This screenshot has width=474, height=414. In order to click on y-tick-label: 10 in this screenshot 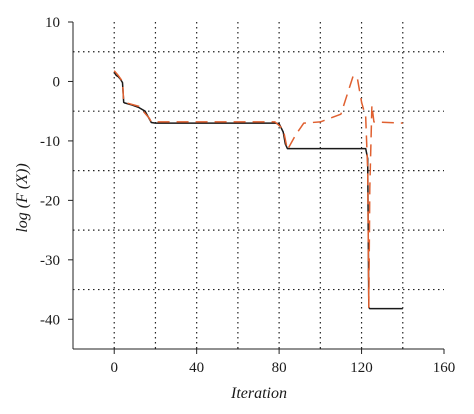, I will do `click(52, 23)`.